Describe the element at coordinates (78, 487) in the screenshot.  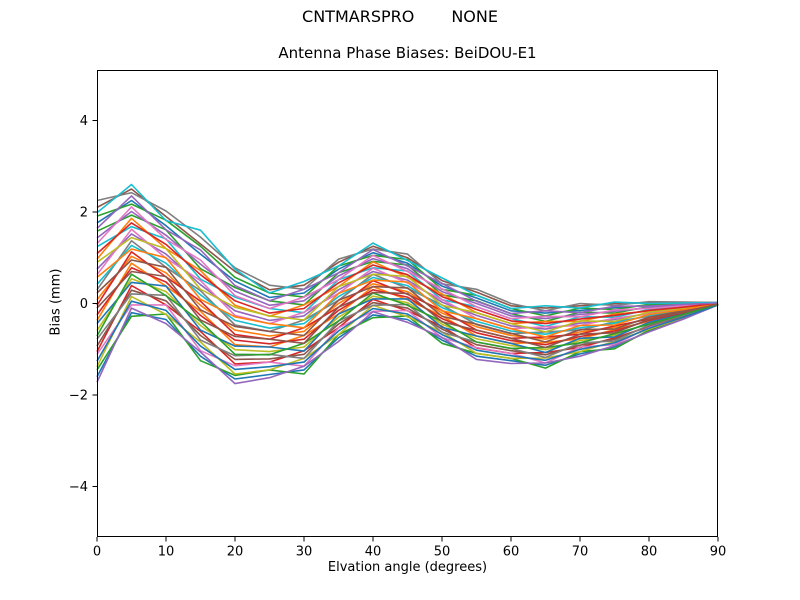
I see `y-tick-label: −4` at that location.